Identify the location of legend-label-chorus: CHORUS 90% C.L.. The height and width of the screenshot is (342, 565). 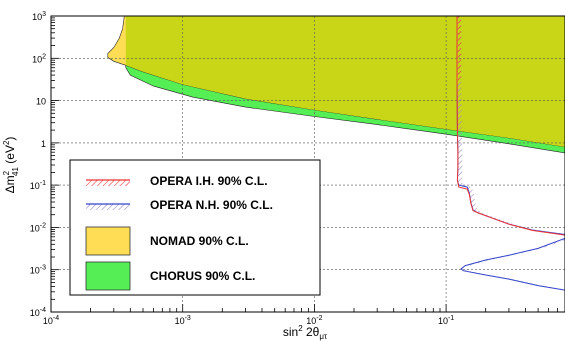
(202, 276).